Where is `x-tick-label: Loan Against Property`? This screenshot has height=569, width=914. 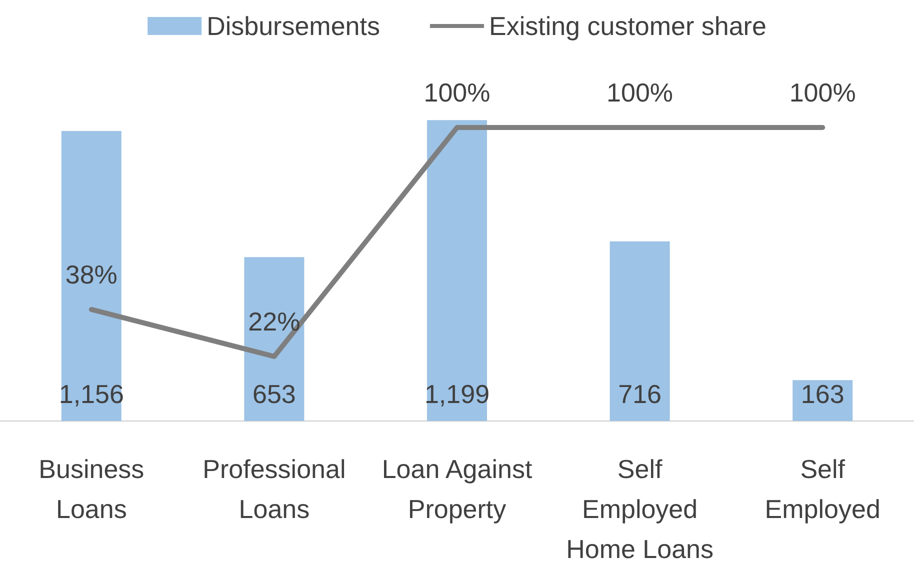 x-tick-label: Loan Against Property is located at coordinates (457, 489).